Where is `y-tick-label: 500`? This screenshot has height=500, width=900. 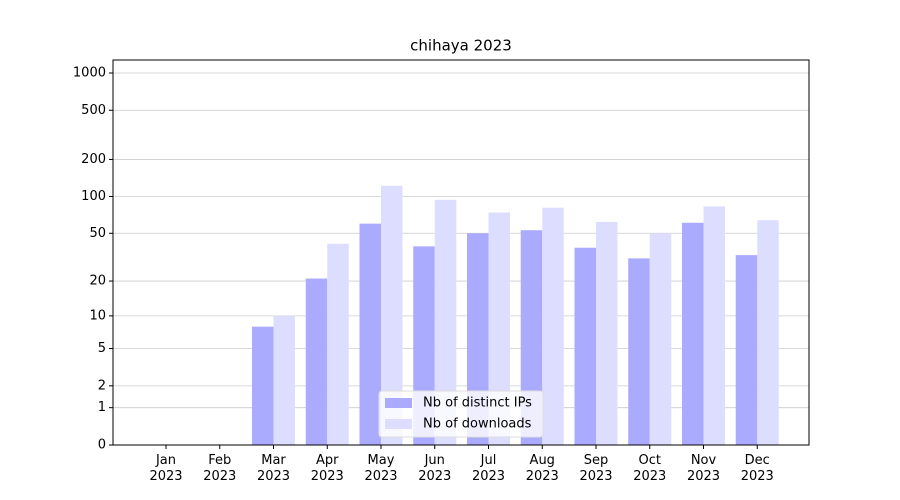
y-tick-label: 500 is located at coordinates (93, 110).